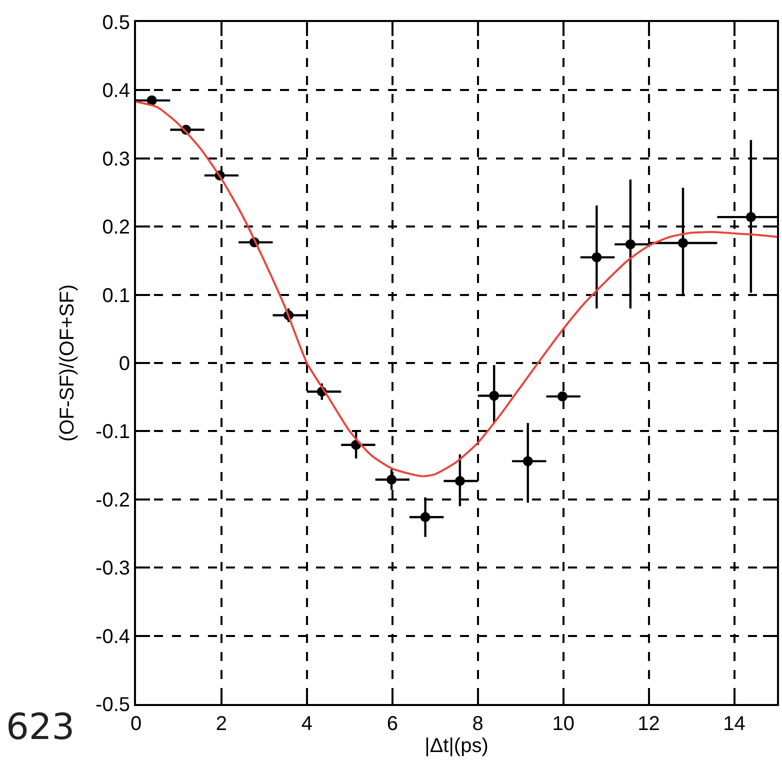 Image resolution: width=782 pixels, height=770 pixels. I want to click on y-tick-label: 0.4, so click(116, 91).